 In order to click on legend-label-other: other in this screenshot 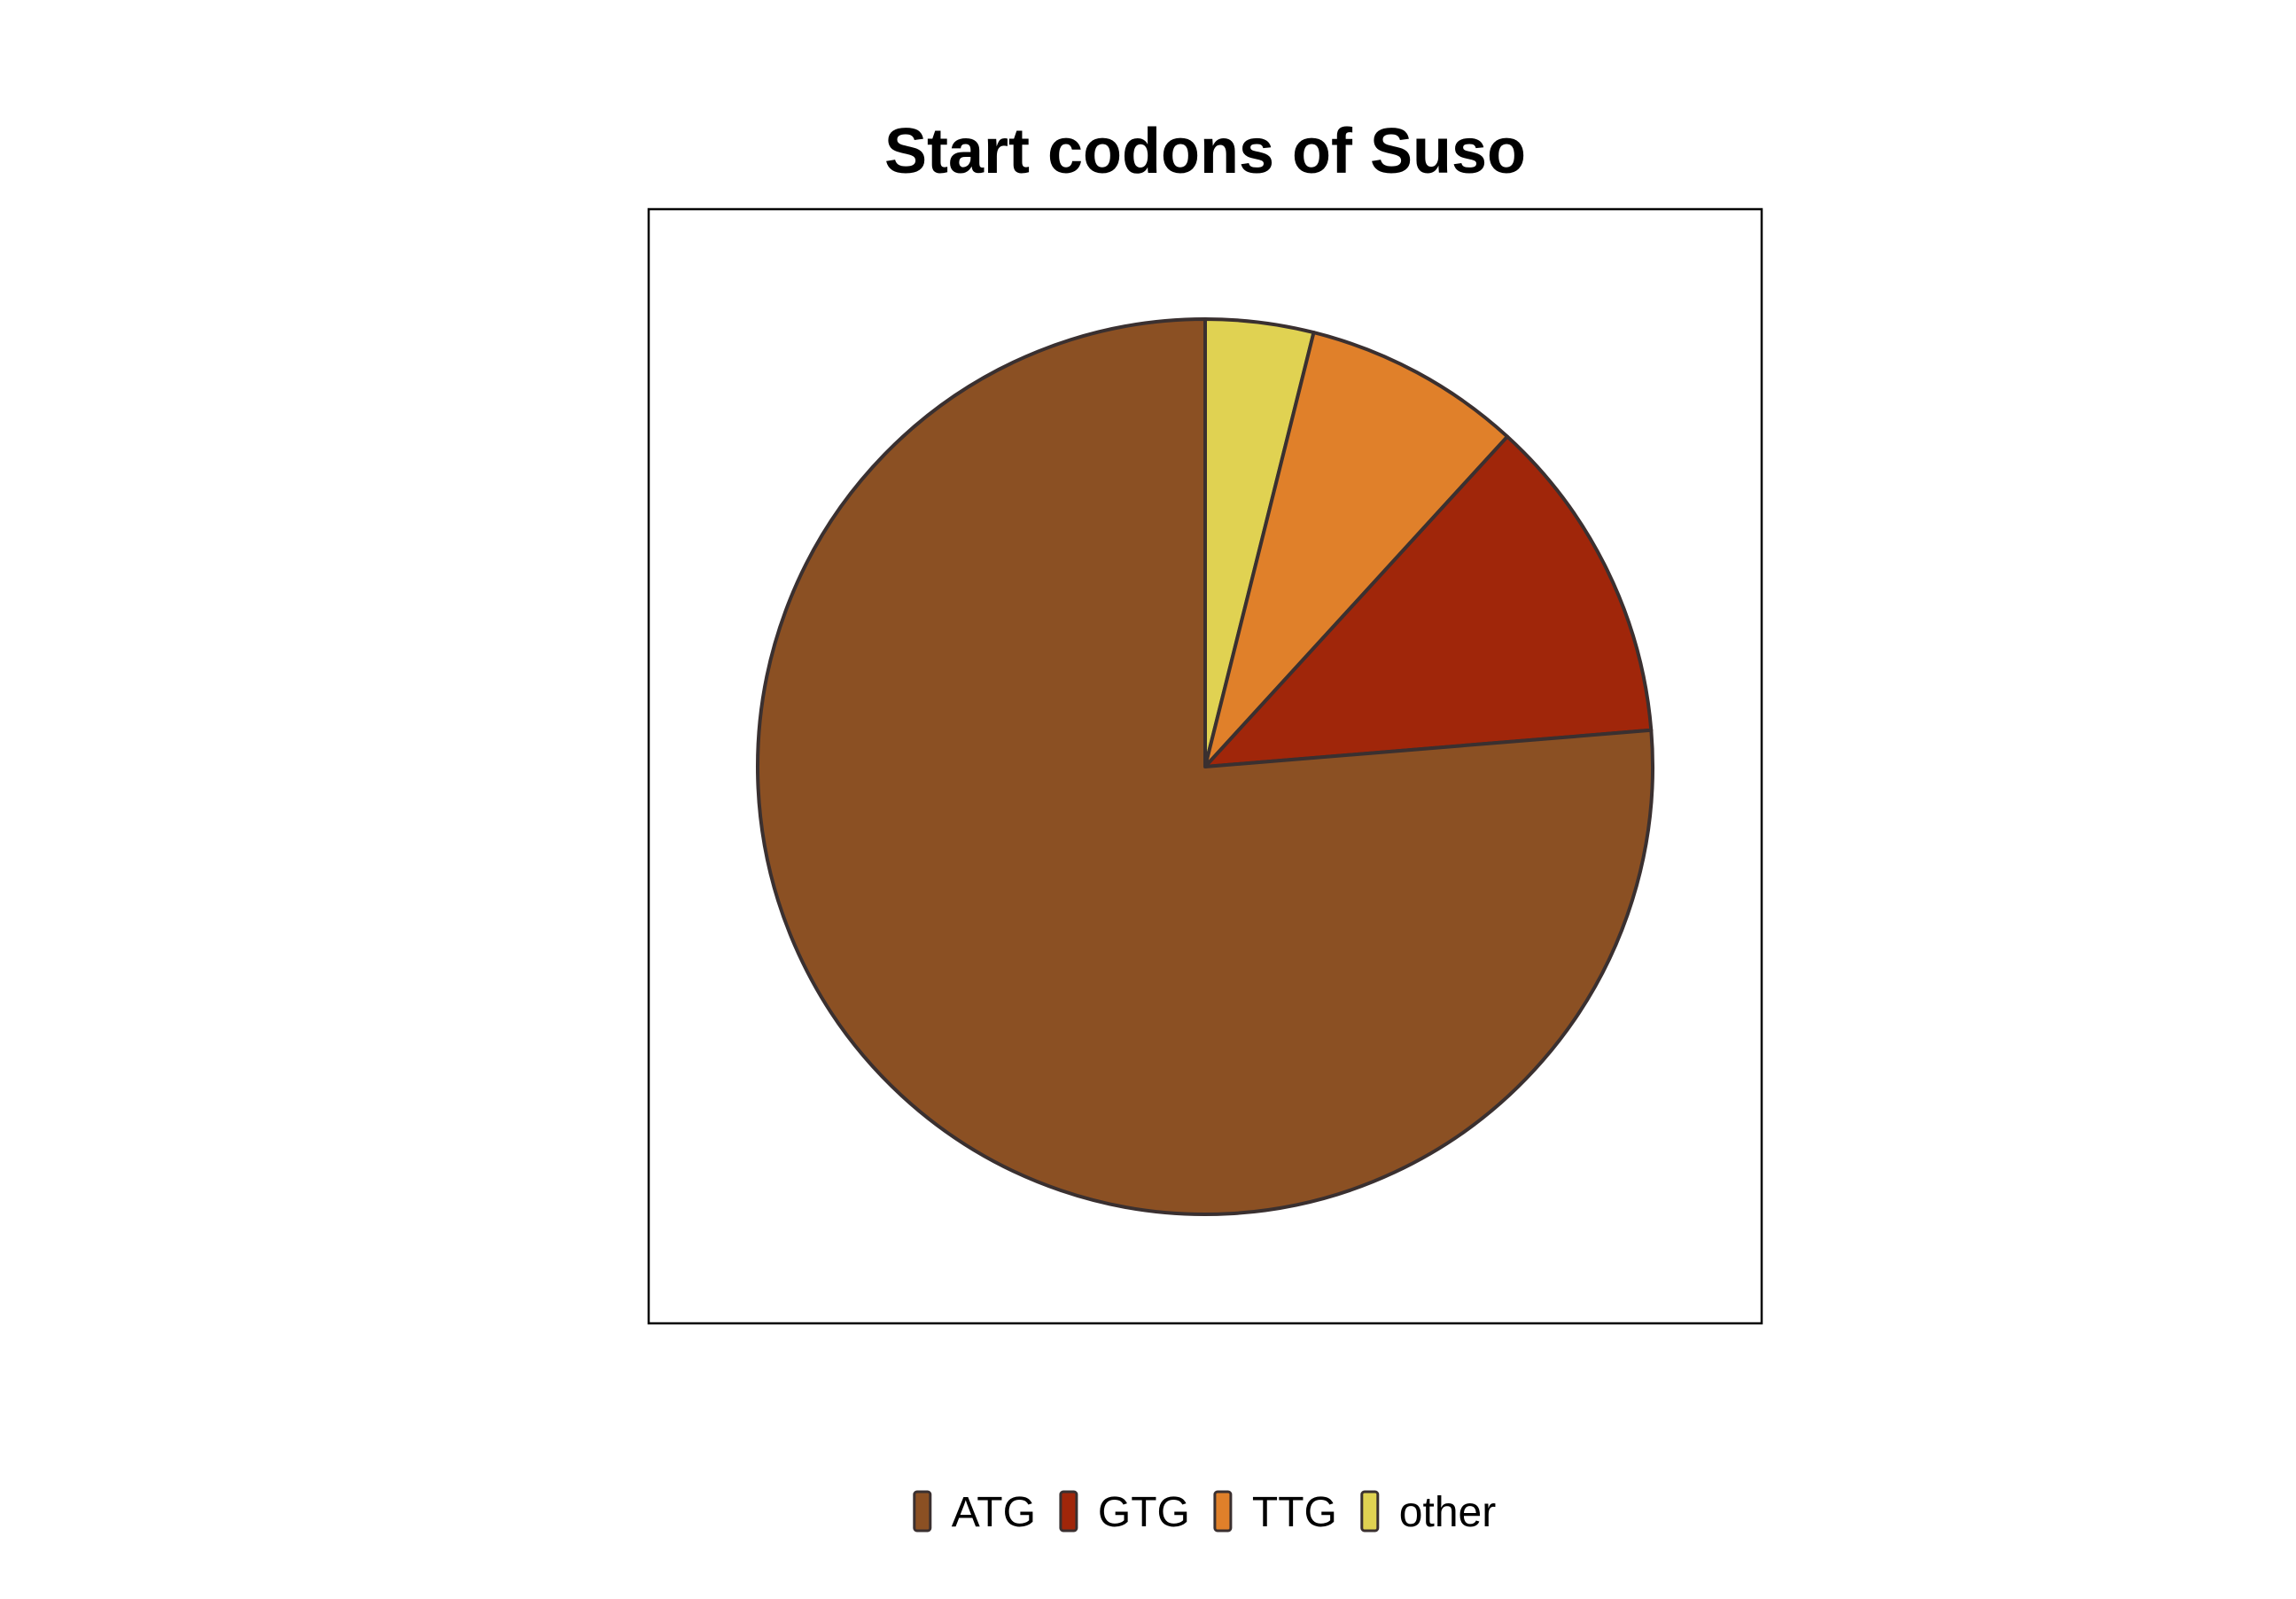, I will do `click(1447, 1512)`.